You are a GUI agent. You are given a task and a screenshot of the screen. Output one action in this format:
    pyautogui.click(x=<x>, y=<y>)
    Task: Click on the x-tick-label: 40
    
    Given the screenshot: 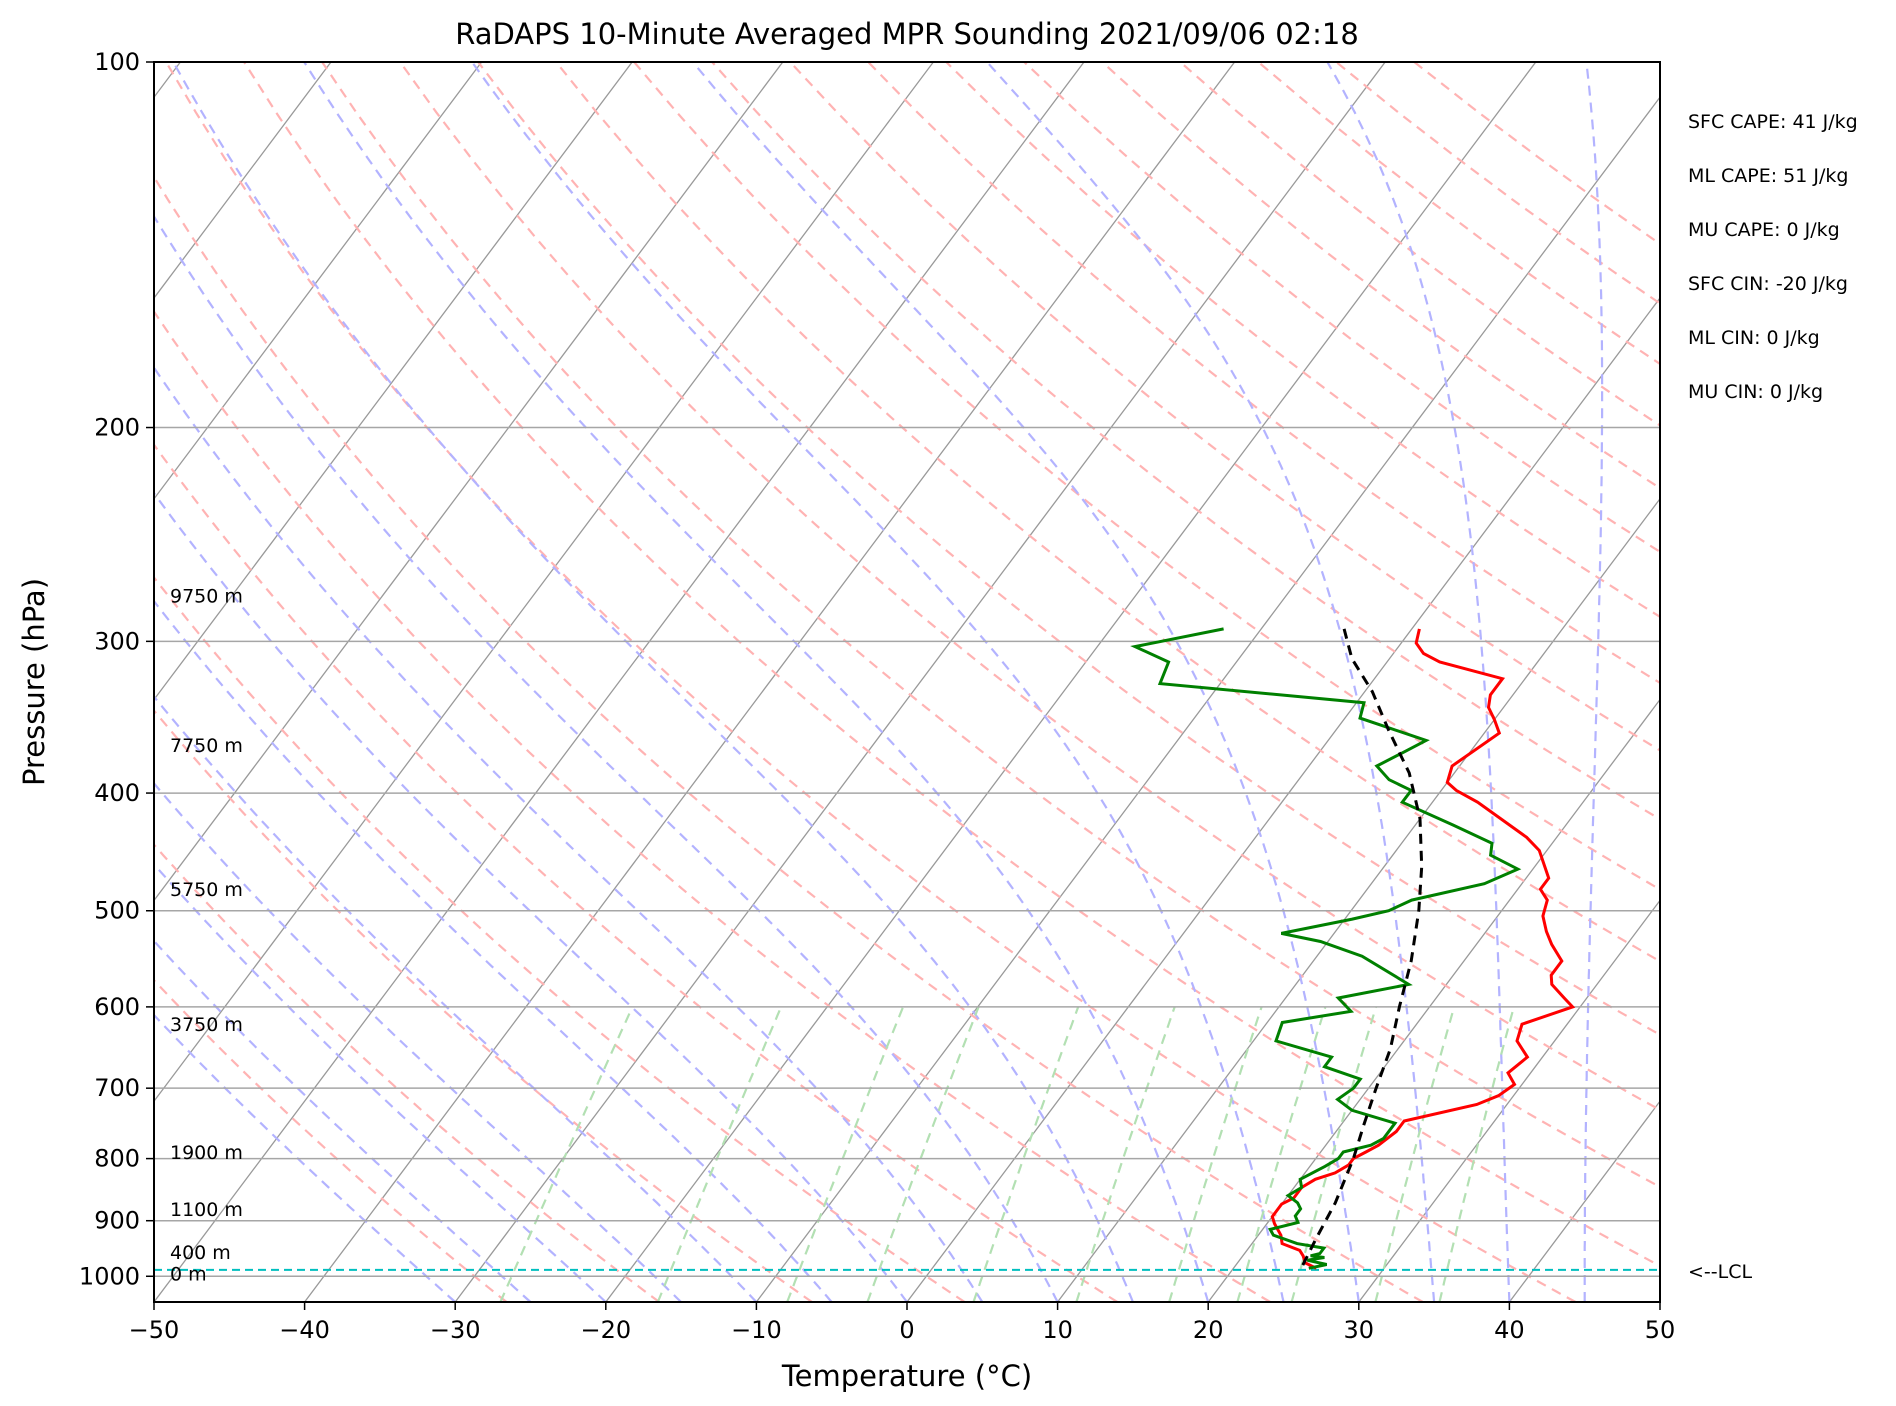 What is the action you would take?
    pyautogui.click(x=1509, y=1330)
    